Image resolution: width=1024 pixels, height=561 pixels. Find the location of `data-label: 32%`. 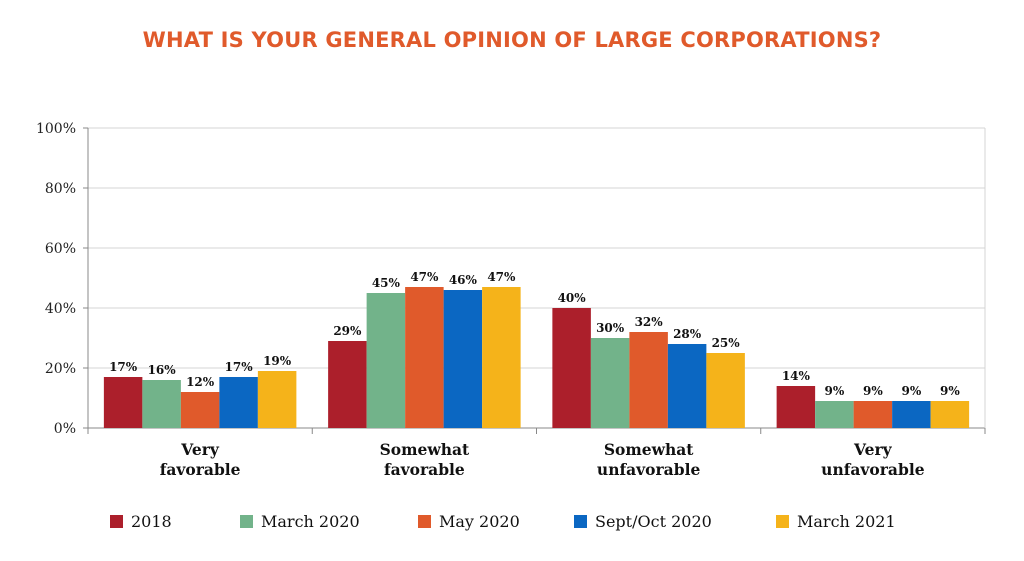

data-label: 32% is located at coordinates (649, 322).